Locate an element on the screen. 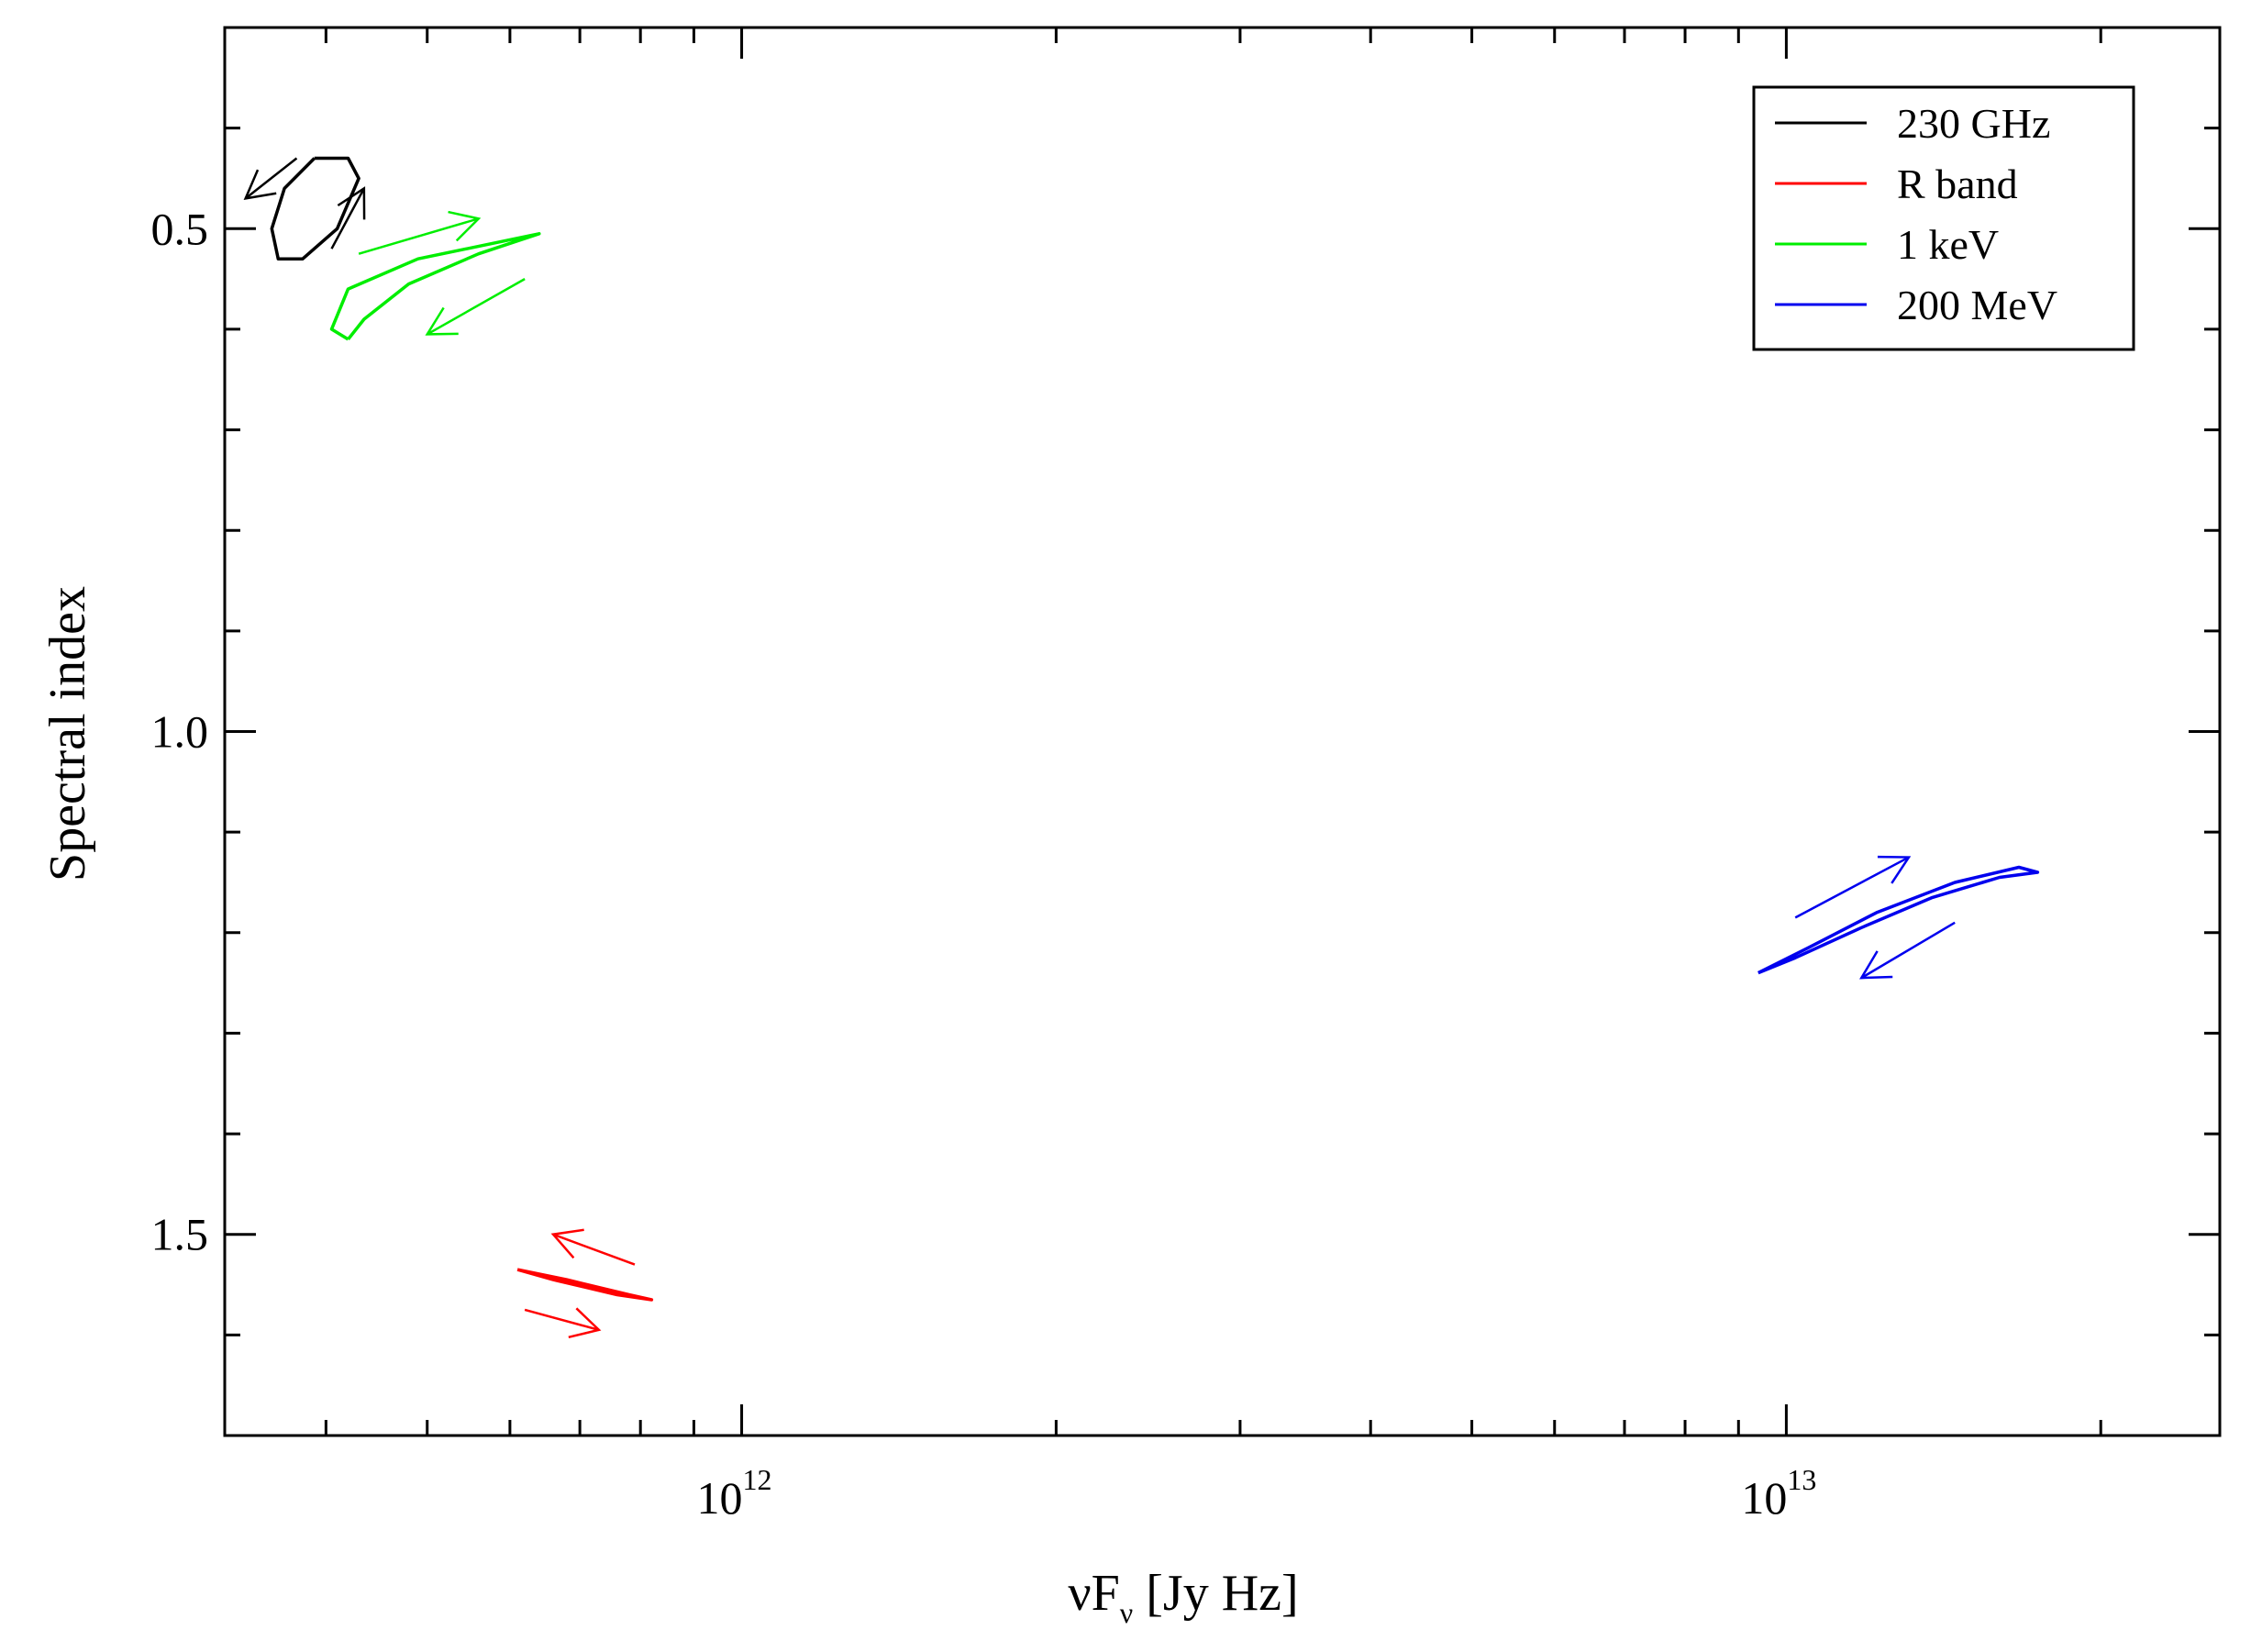 The width and height of the screenshot is (2262, 1652). x-tick-label: 1012 is located at coordinates (734, 1494).